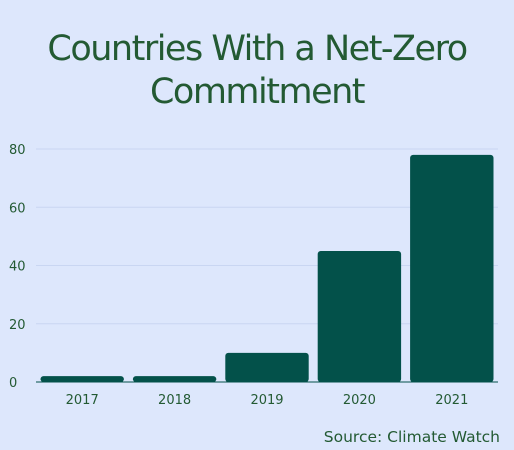  What do you see at coordinates (82, 400) in the screenshot?
I see `x-tick-label: 2017` at bounding box center [82, 400].